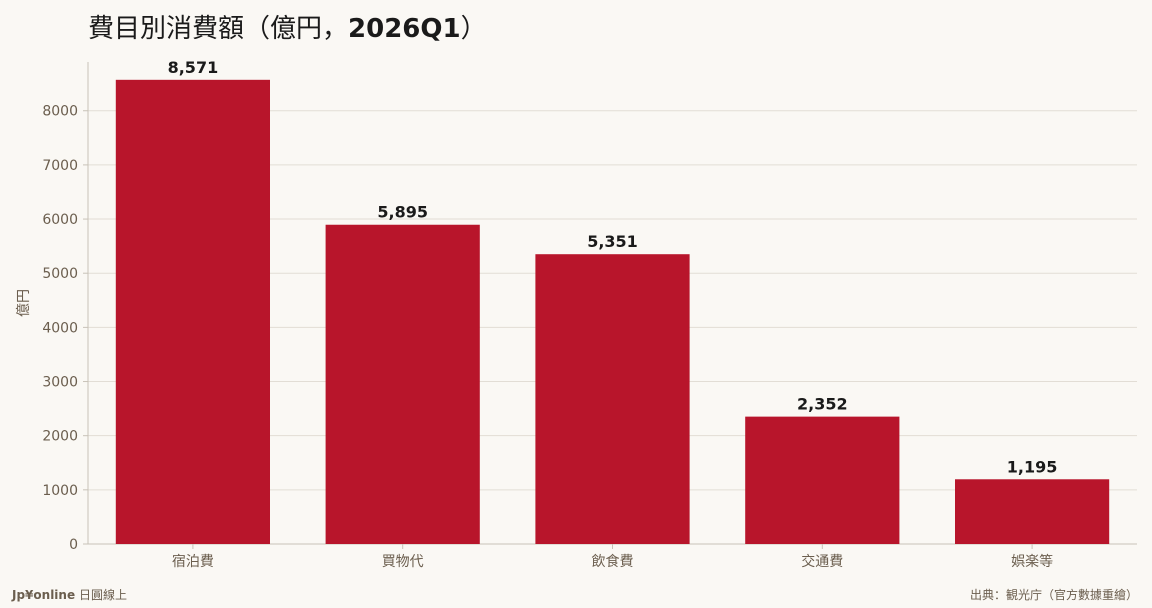 The width and height of the screenshot is (1152, 608). Describe the element at coordinates (44, 595) in the screenshot. I see `brand-name: Jp¥online` at that location.